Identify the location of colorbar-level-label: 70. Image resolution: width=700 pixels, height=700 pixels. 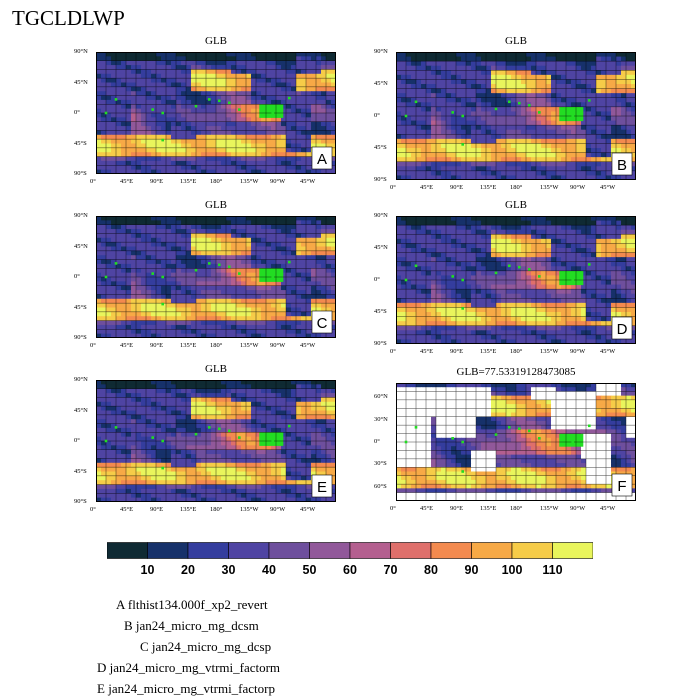
(390, 570).